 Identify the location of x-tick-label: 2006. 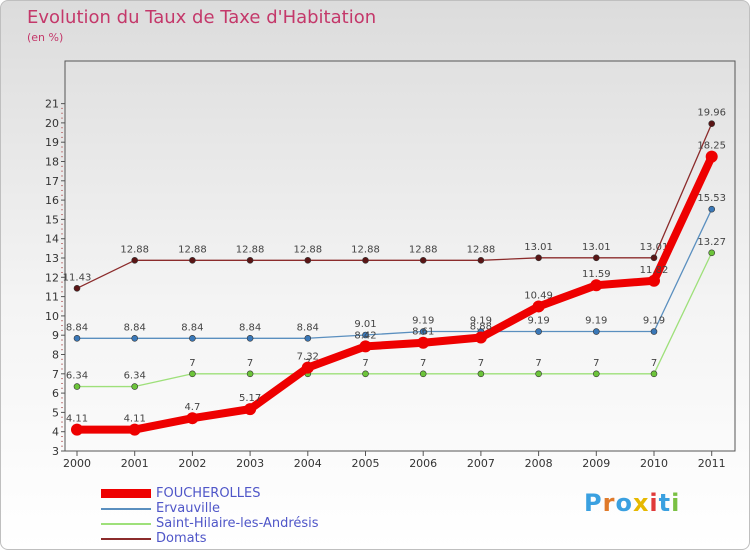
(423, 463).